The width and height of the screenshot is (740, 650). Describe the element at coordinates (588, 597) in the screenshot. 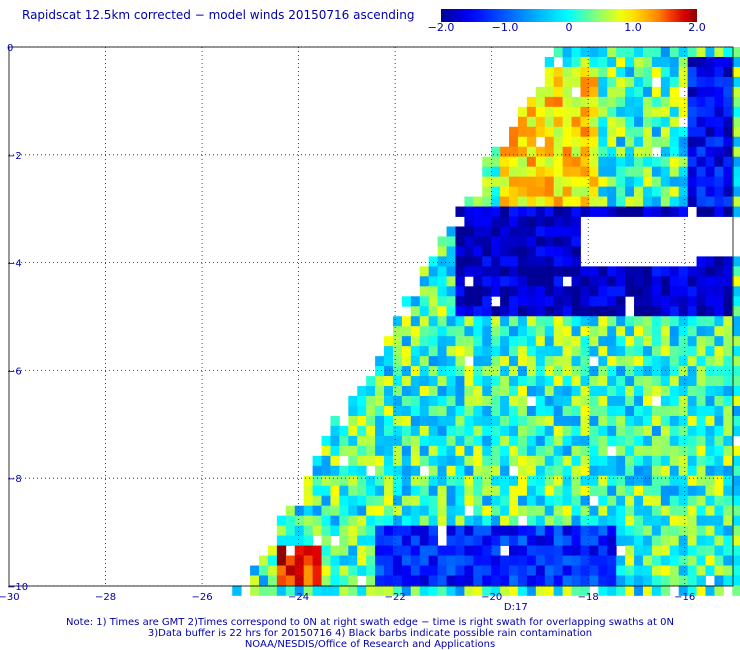

I see `x-tick-label: −18` at that location.